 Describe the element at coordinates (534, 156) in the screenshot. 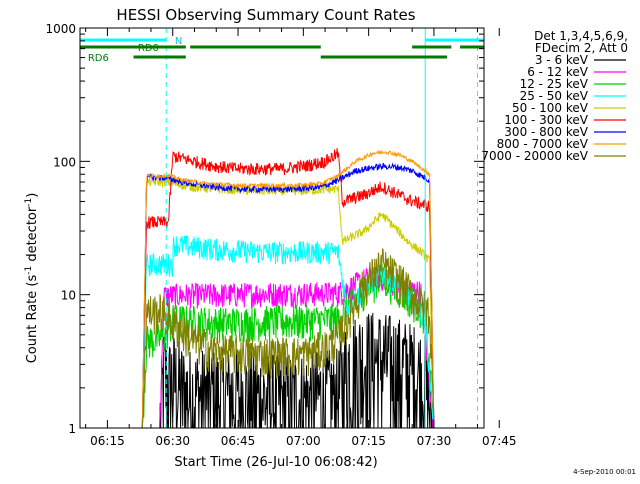

I see `legend-entry-label: 7000 - 20000 keV` at that location.